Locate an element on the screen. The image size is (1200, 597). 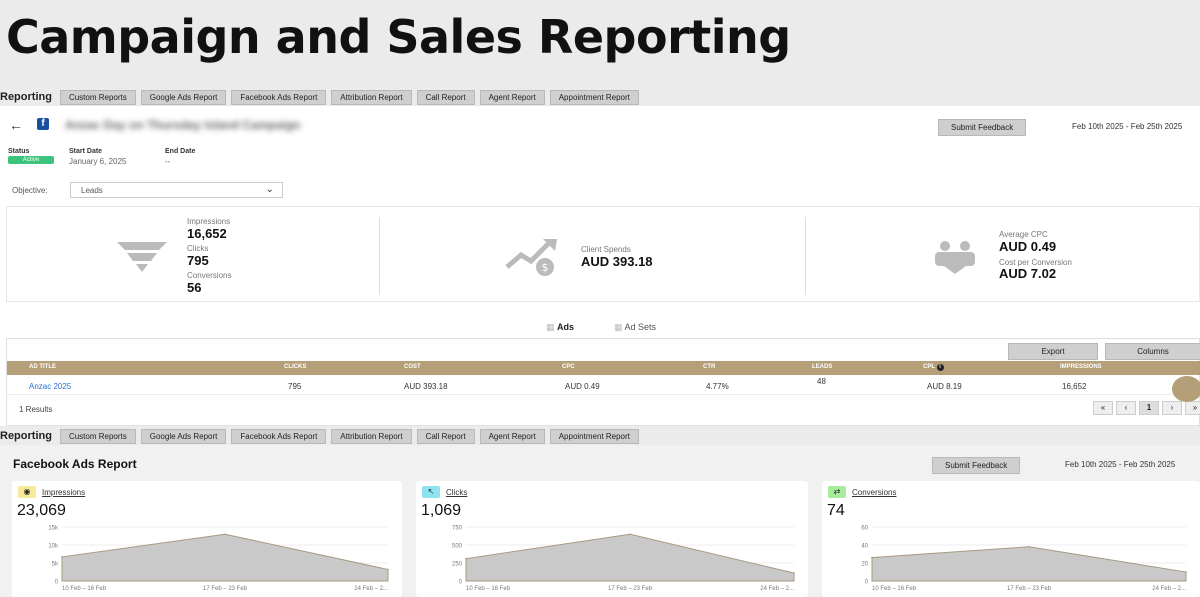
area-series is located at coordinates (1029, 564).